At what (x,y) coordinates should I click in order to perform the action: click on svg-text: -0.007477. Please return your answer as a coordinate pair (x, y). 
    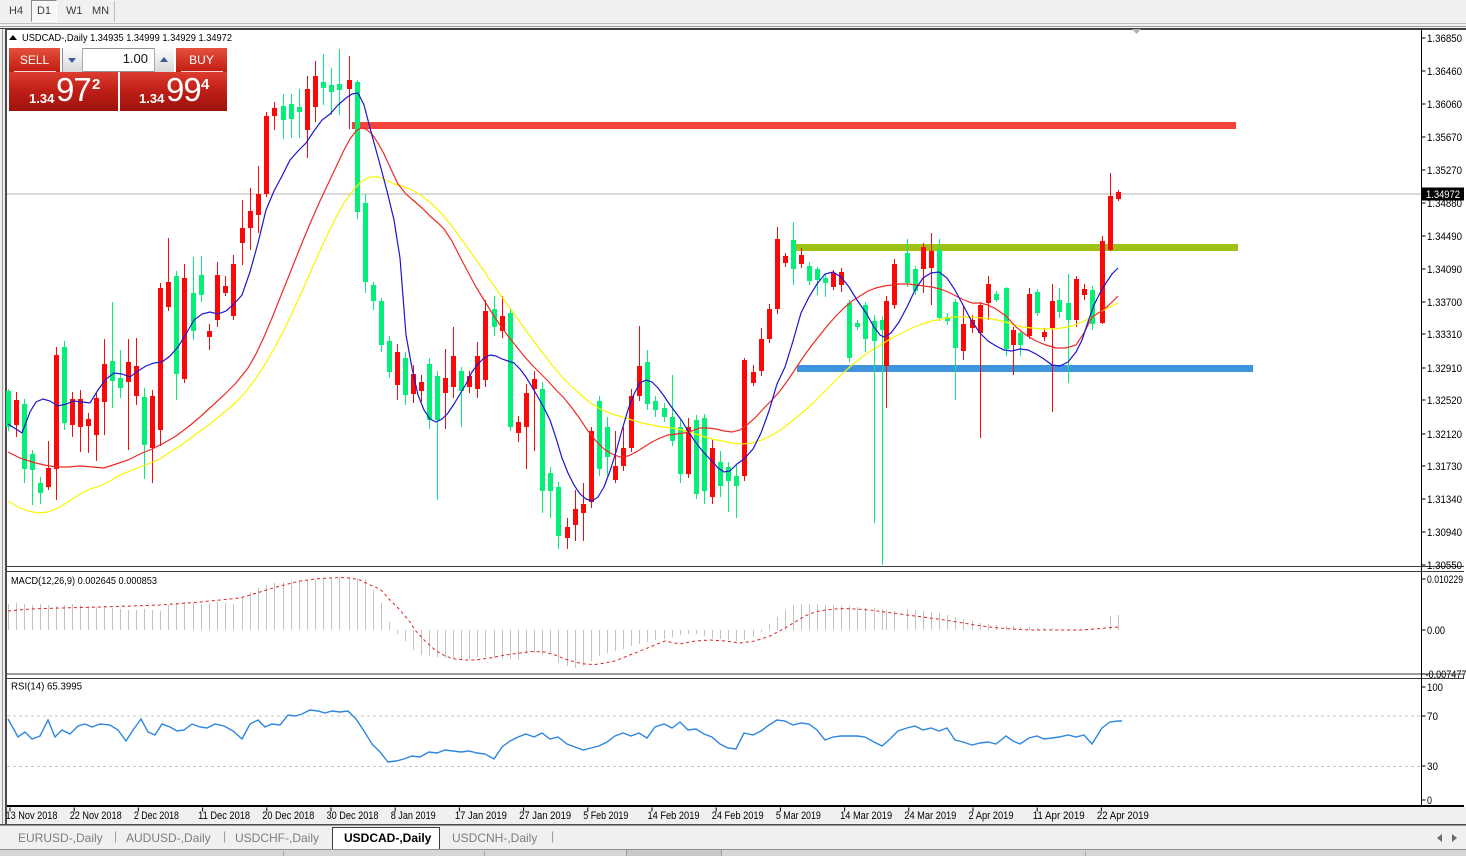
    Looking at the image, I should click on (1446, 675).